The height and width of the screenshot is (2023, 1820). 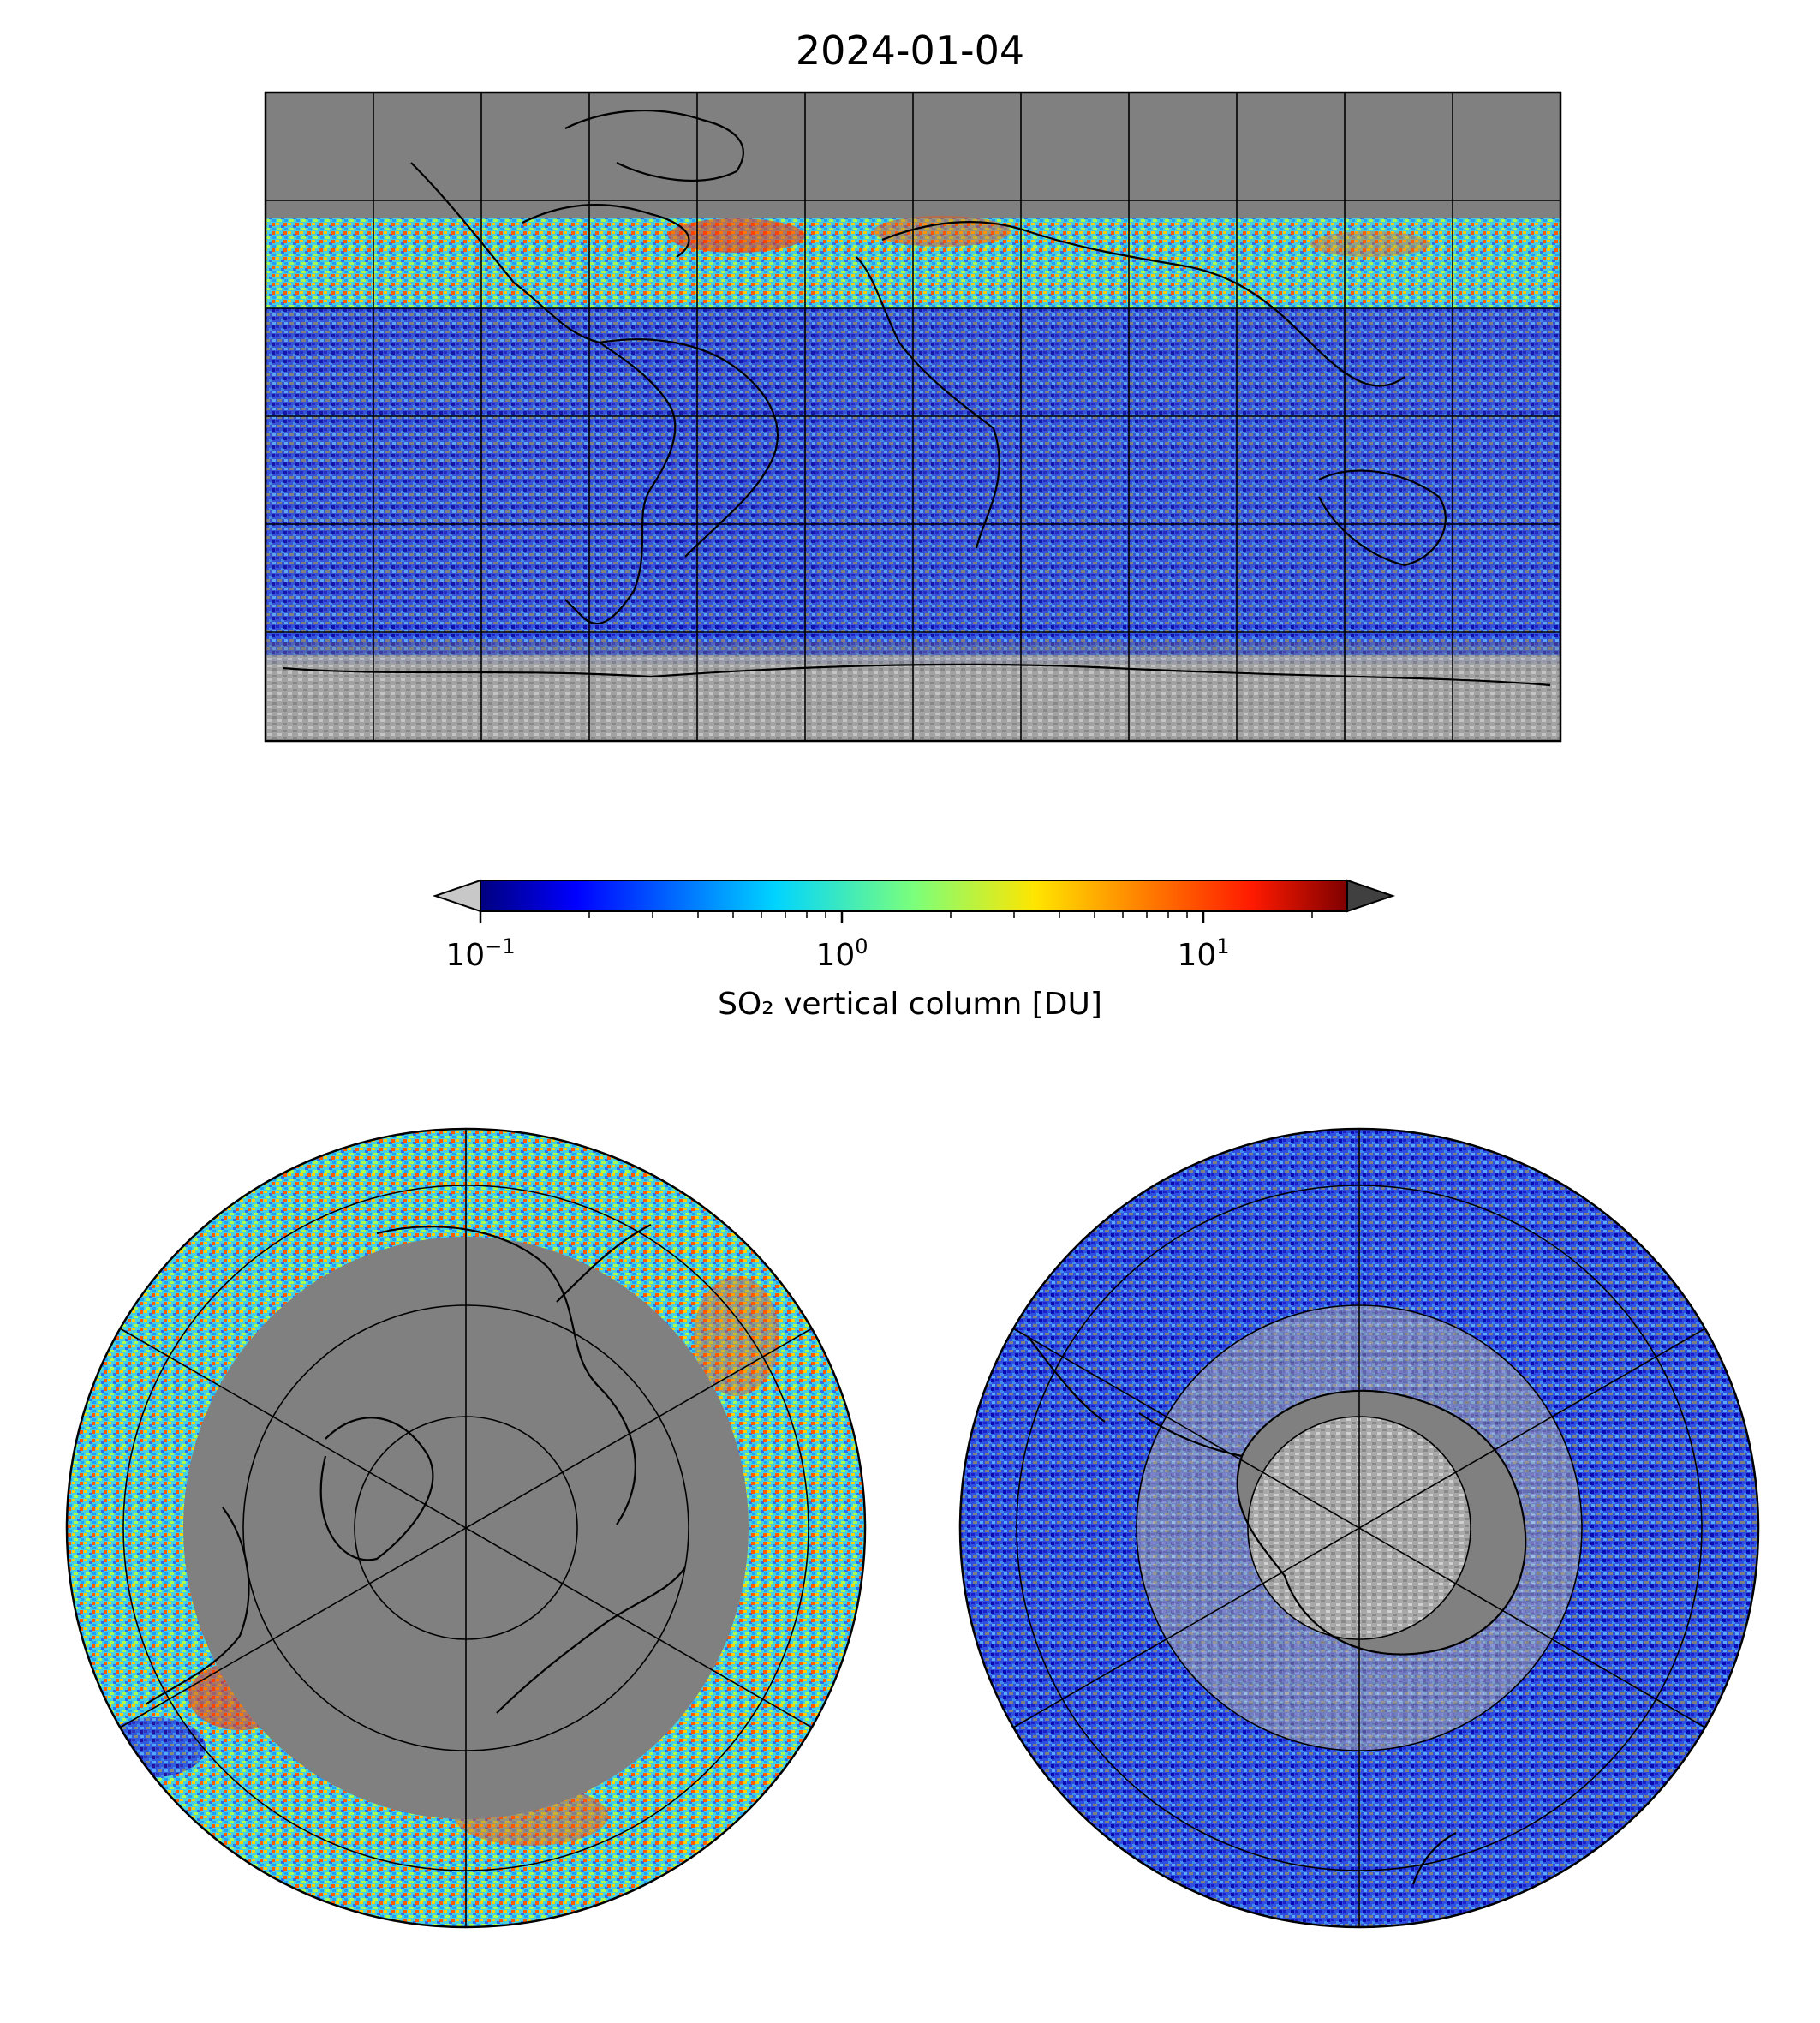 I want to click on colorbar-tick-label: 10⁻¹, so click(x=480, y=953).